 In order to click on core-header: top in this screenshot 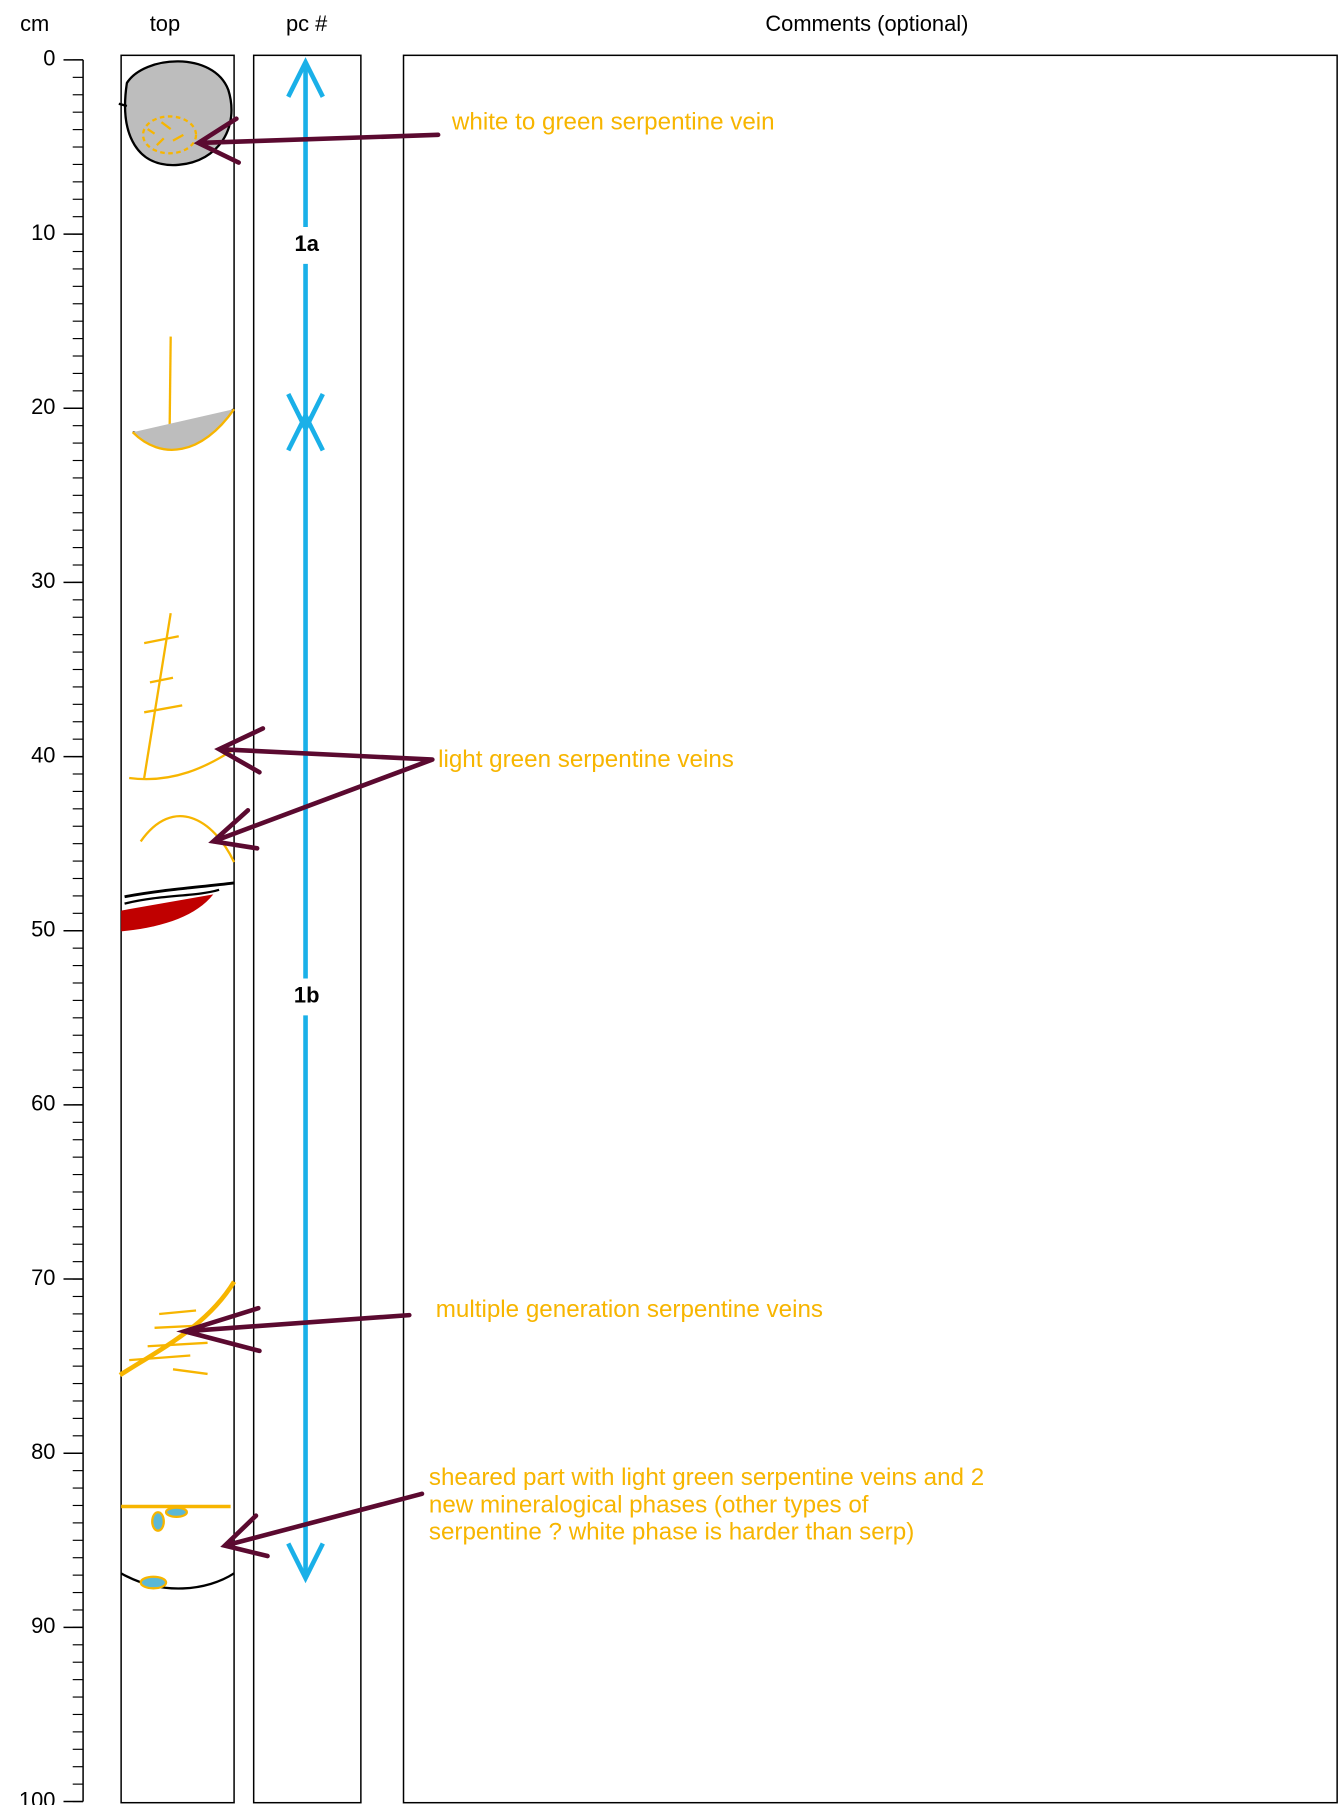, I will do `click(165, 23)`.